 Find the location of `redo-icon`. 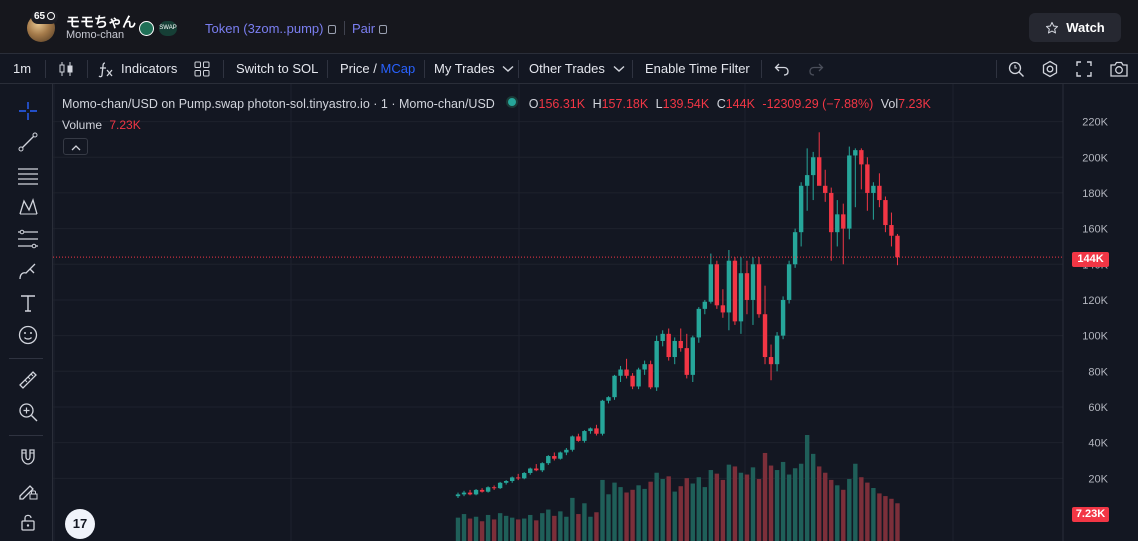

redo-icon is located at coordinates (816, 69).